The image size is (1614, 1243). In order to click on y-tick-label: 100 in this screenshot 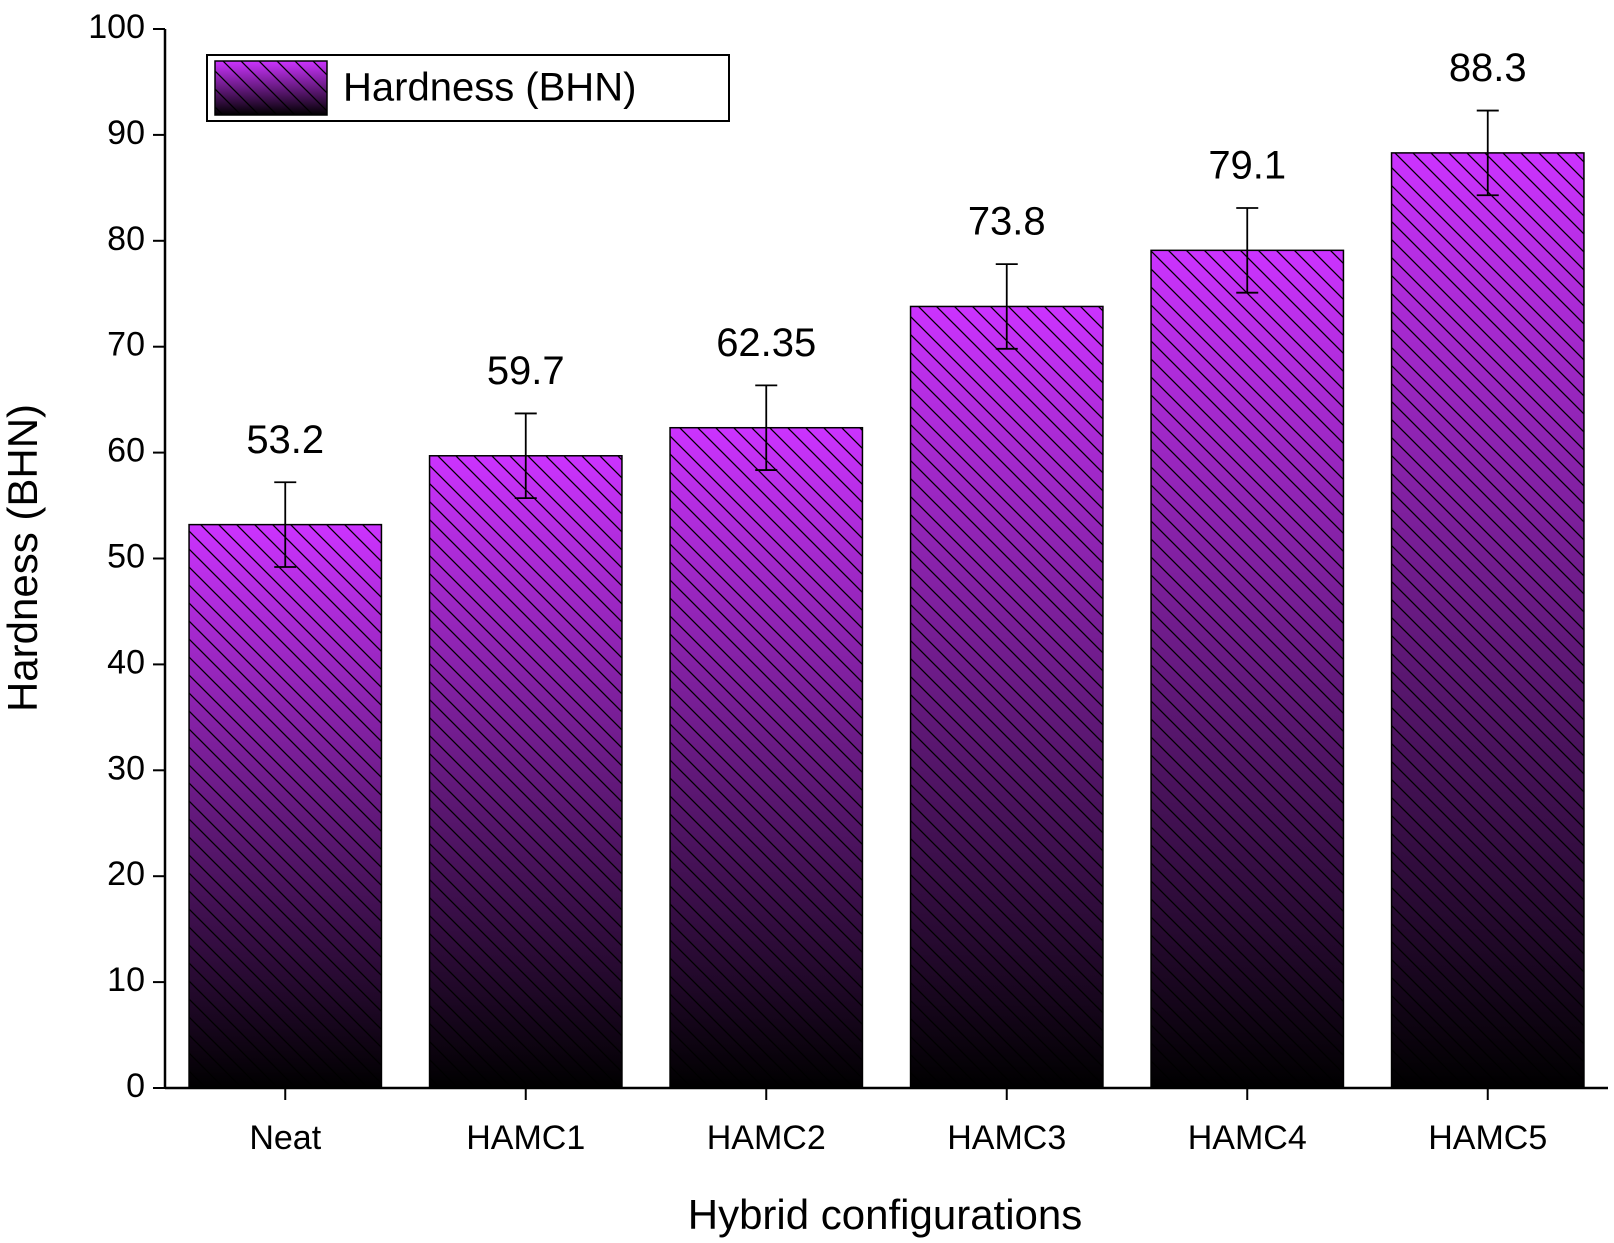, I will do `click(116, 27)`.